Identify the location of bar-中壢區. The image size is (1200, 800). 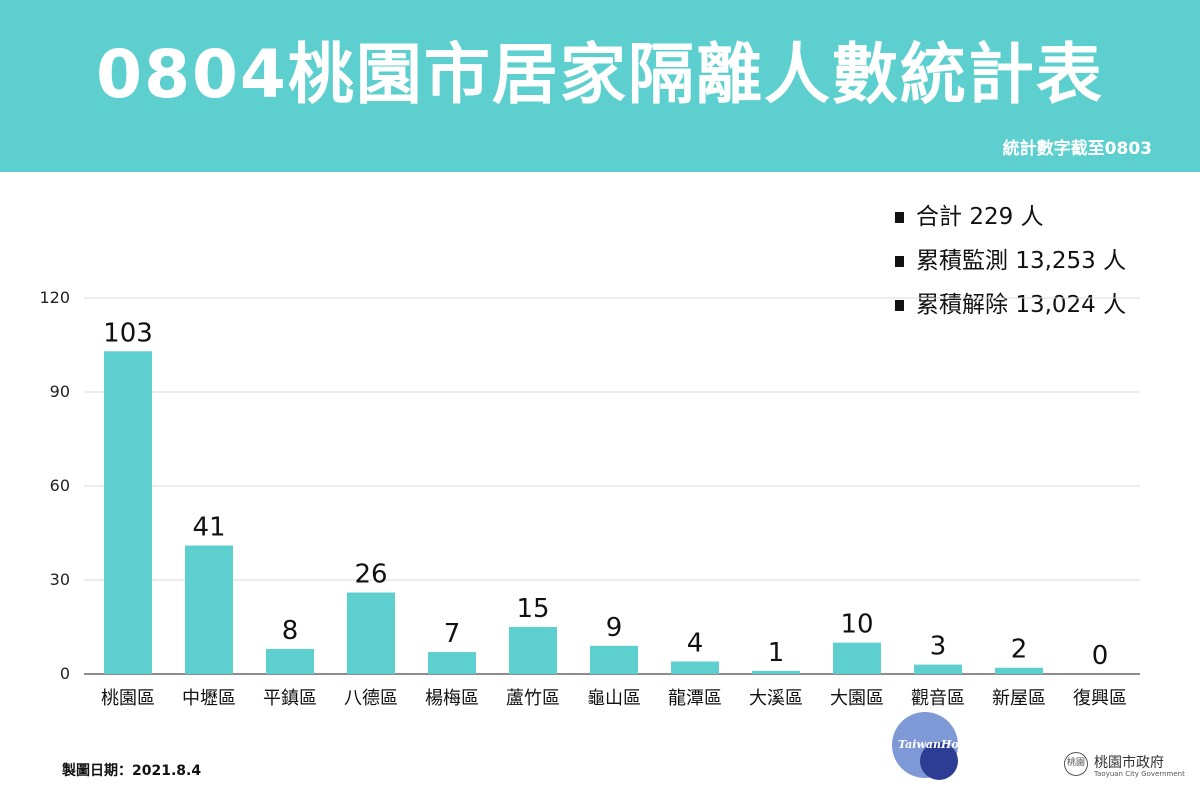
(209, 609).